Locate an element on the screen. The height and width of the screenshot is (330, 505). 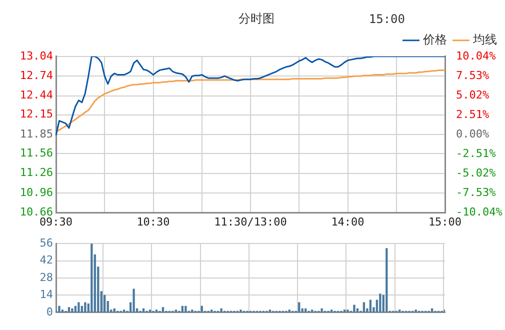
y2-tick-label: -7.53% is located at coordinates (476, 193).